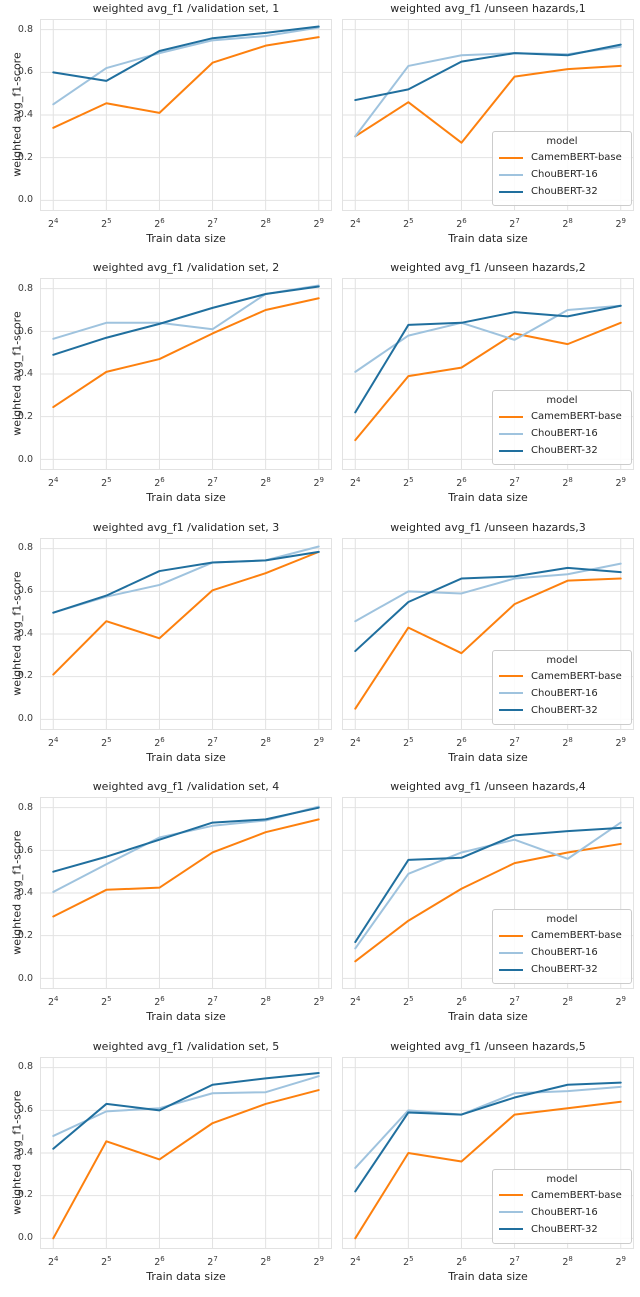  I want to click on choubert-16-line-swatch-icon, so click(511, 693).